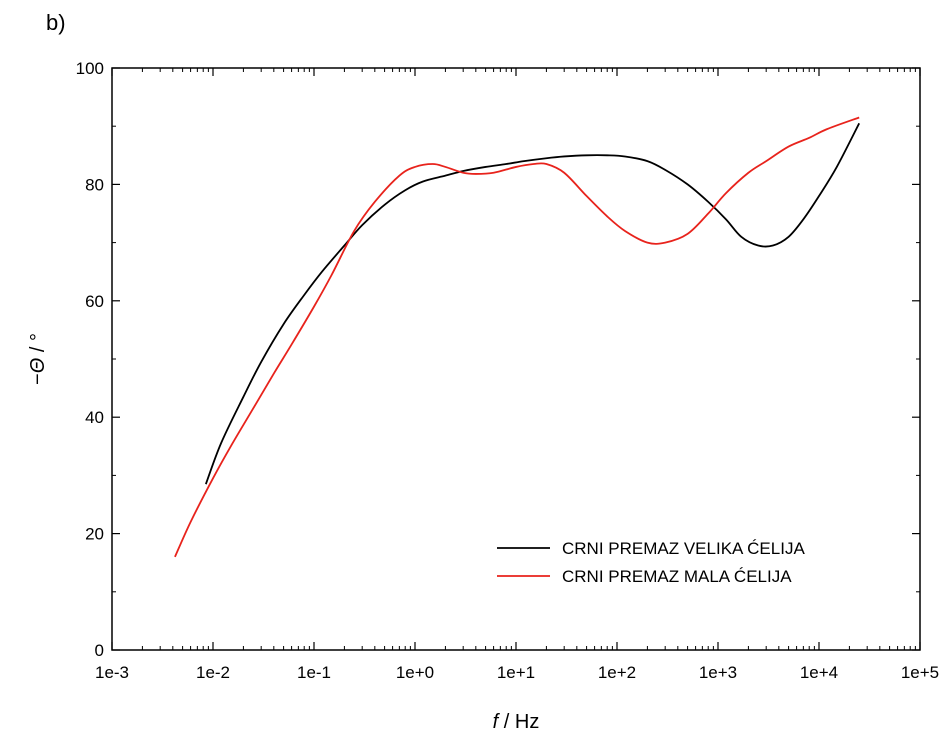  I want to click on legend-label-1: CRNI PREMAZ VELIKA ĆELIJA, so click(683, 548).